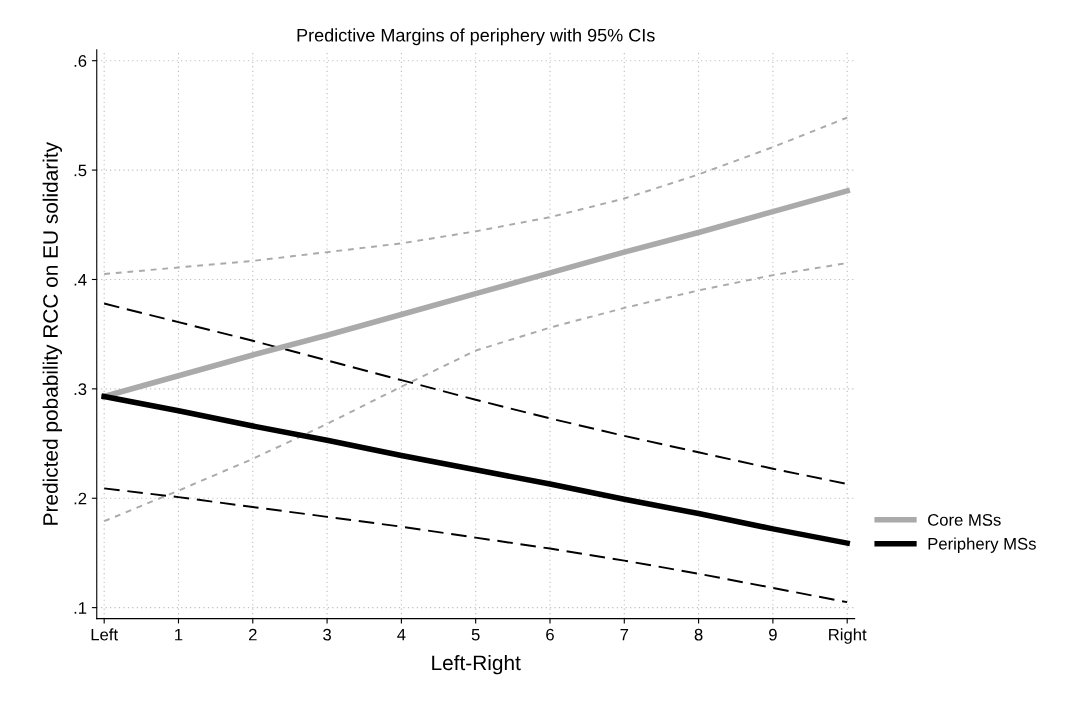 The height and width of the screenshot is (711, 1075). What do you see at coordinates (179, 634) in the screenshot?
I see `x-tick-label: 1` at bounding box center [179, 634].